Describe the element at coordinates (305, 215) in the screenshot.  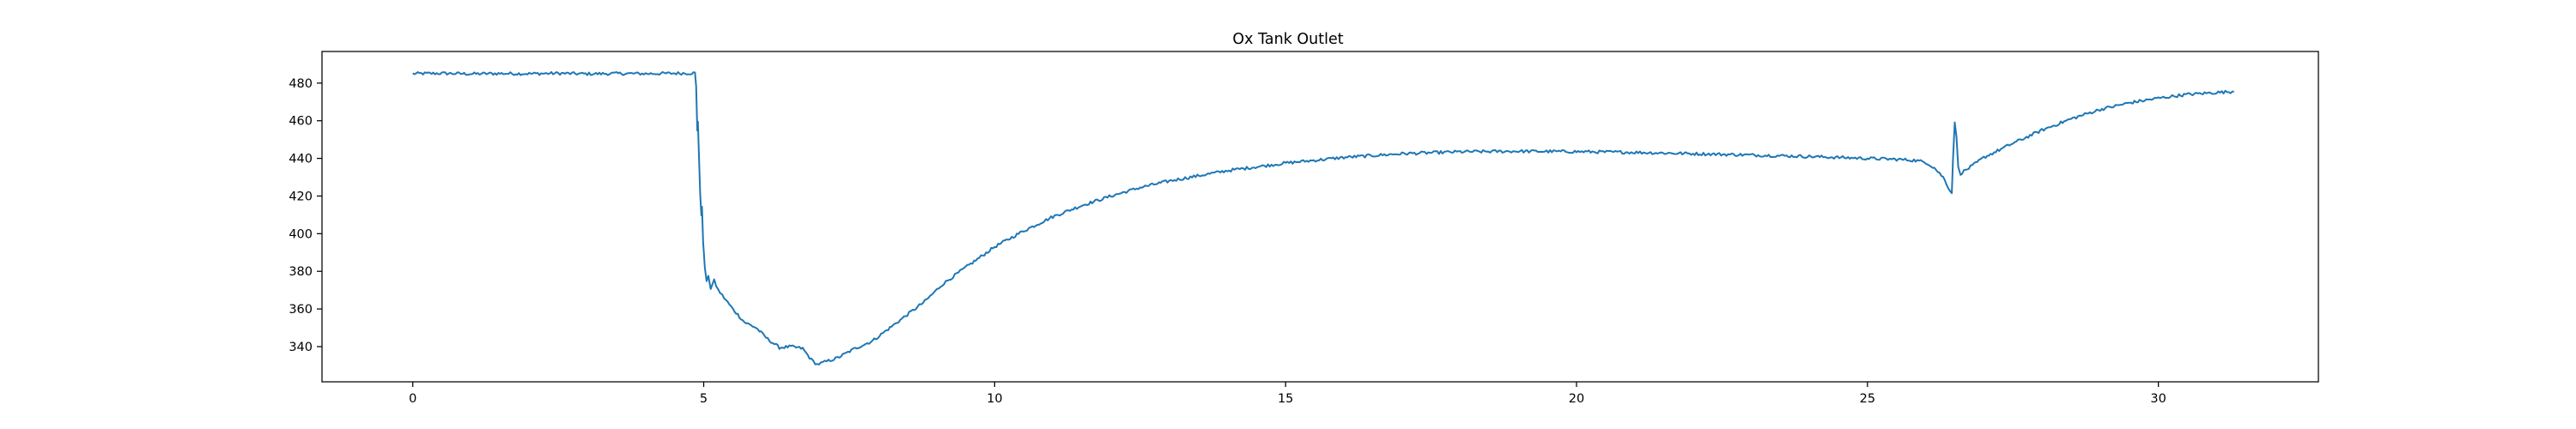
I see `y-axis: 340 360 380 400 420 440 460 480` at that location.